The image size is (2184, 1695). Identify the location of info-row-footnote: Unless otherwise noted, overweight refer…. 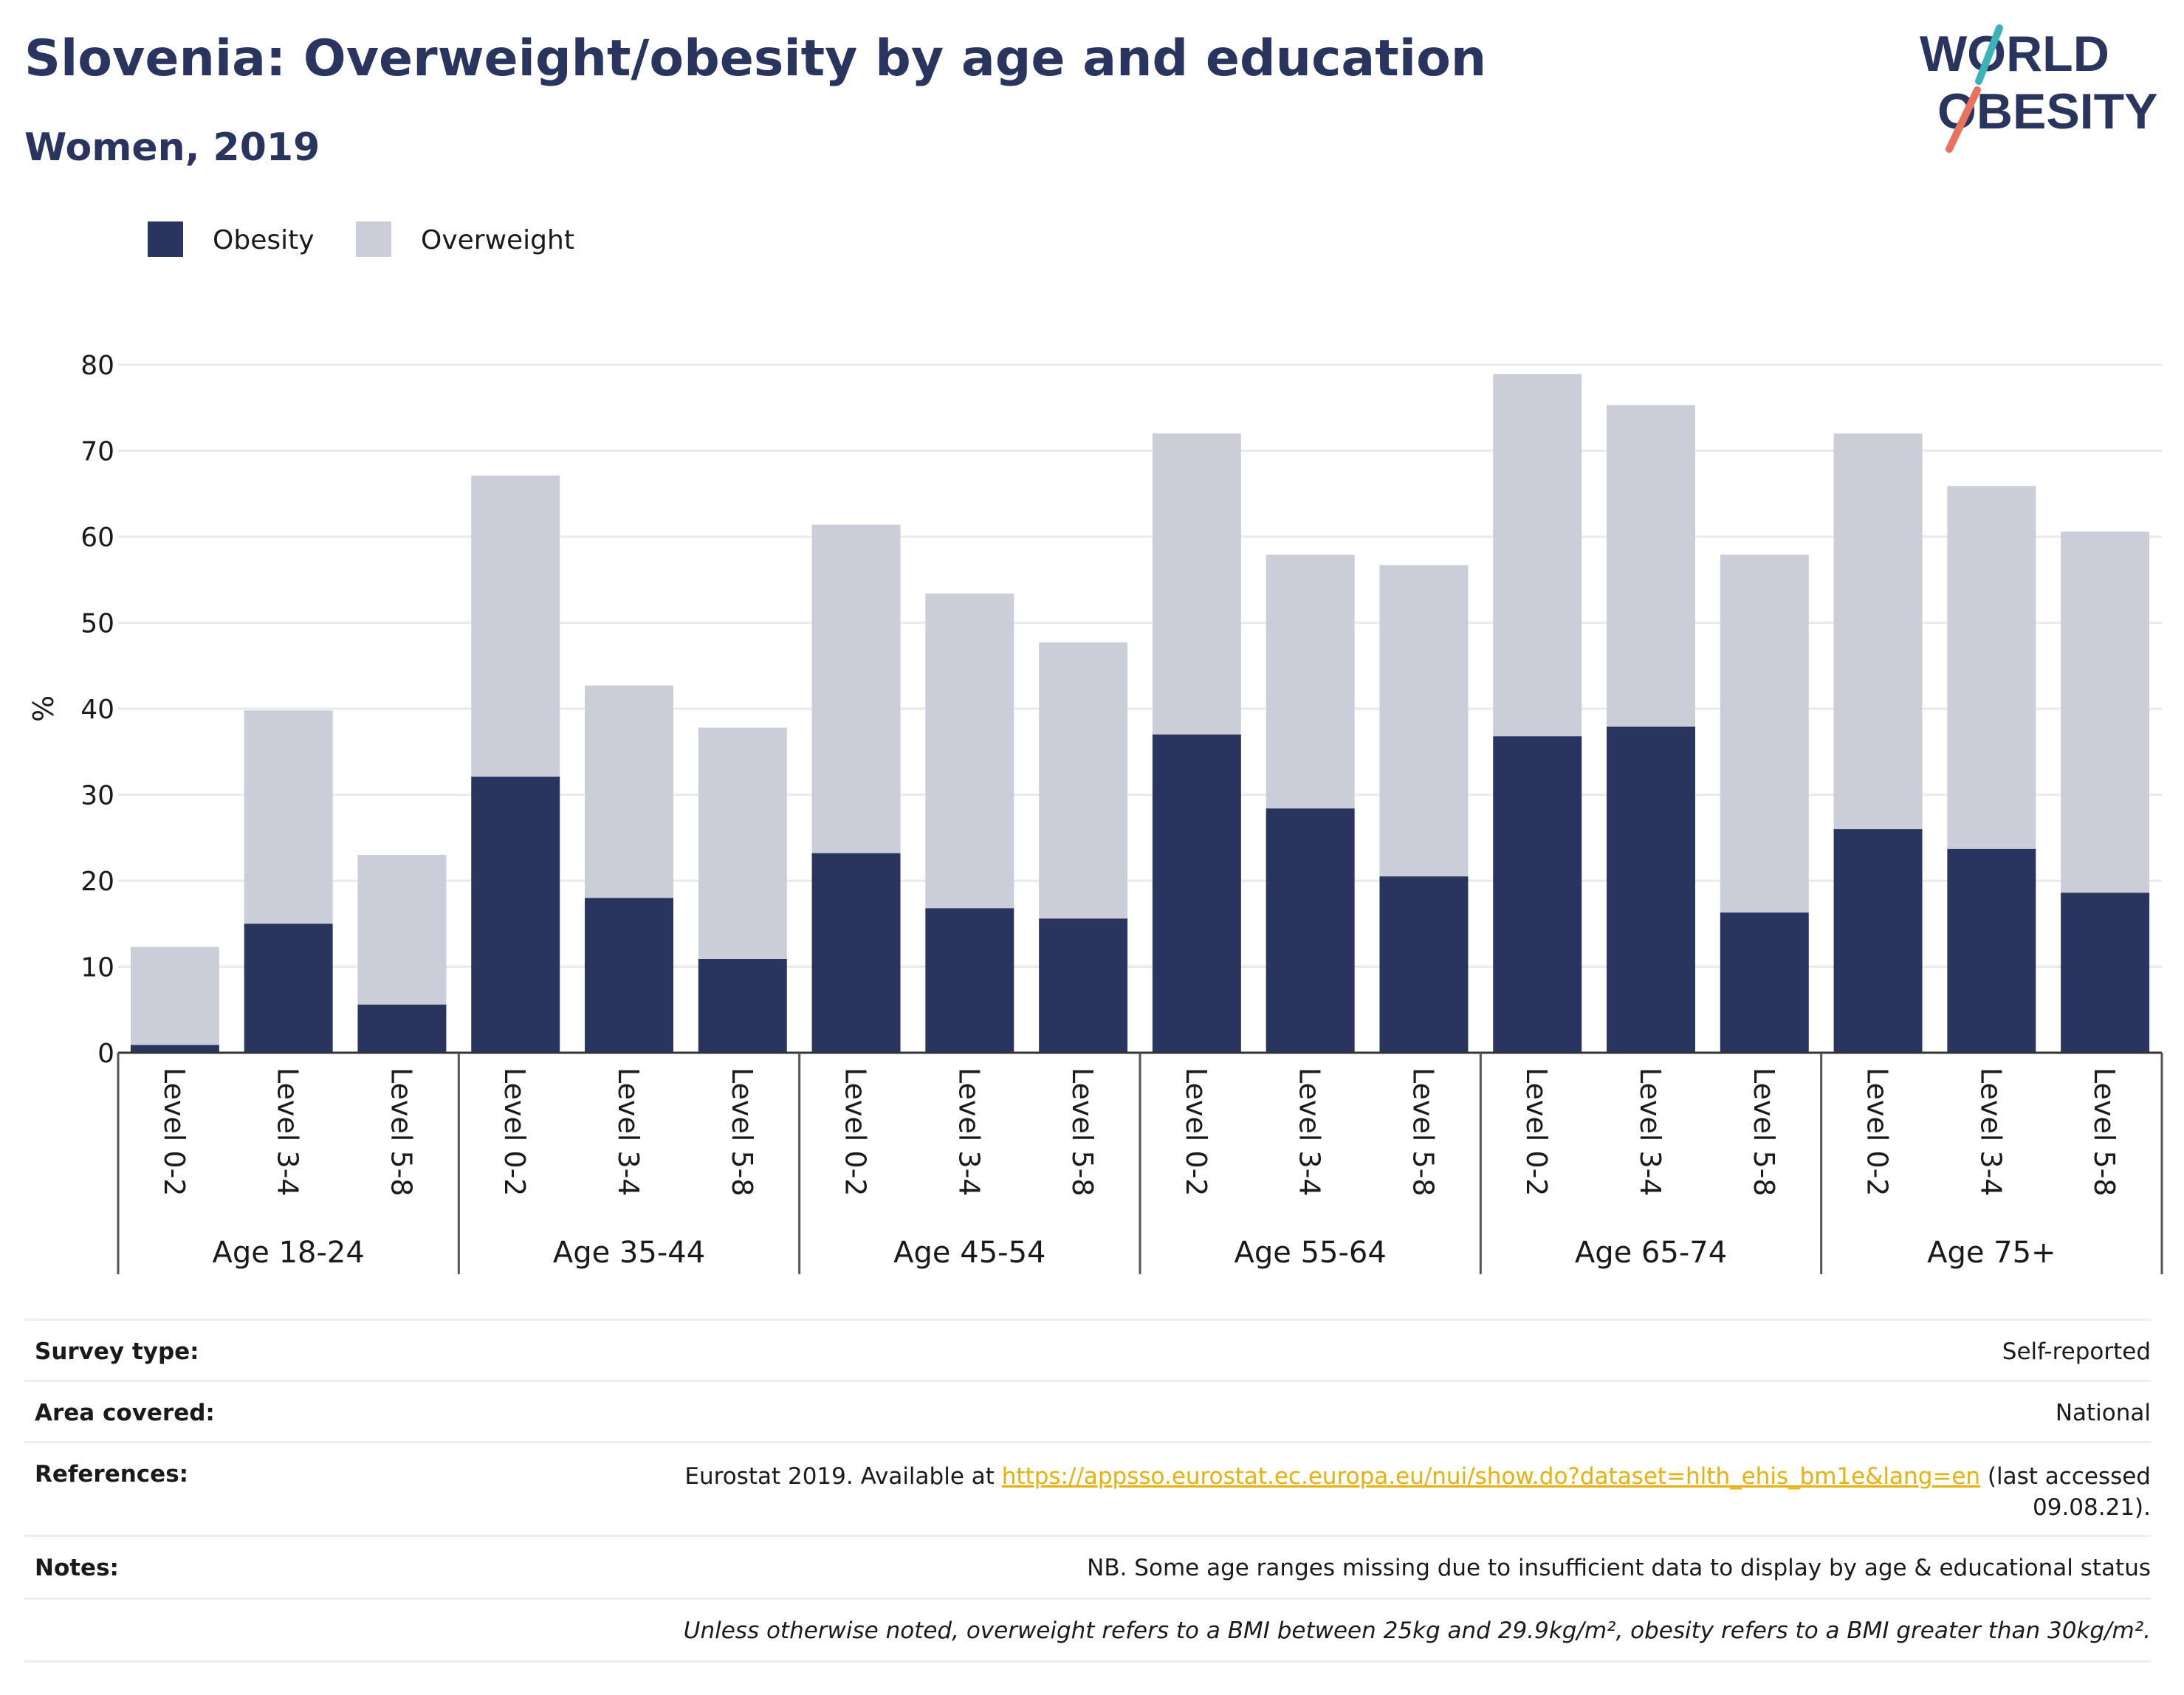
(1087, 1630).